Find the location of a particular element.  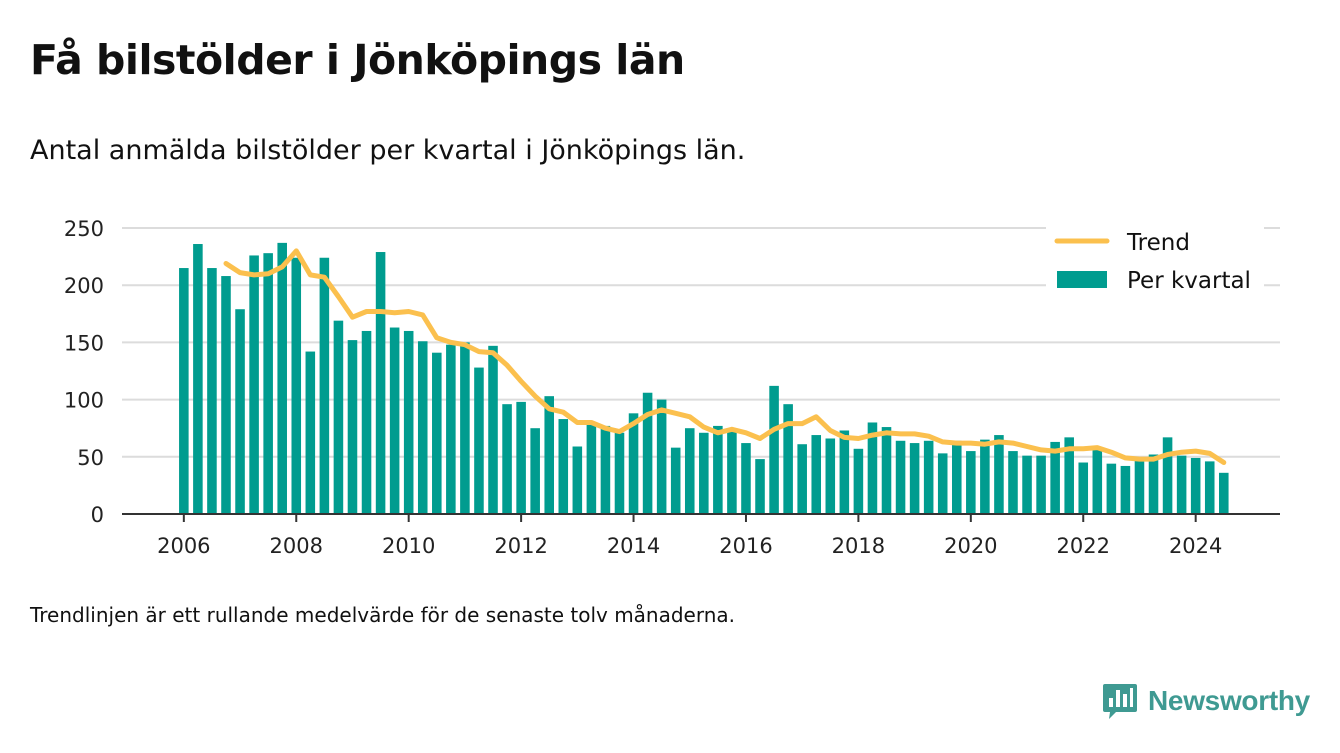

x-tick-label: 2006 is located at coordinates (183, 546).